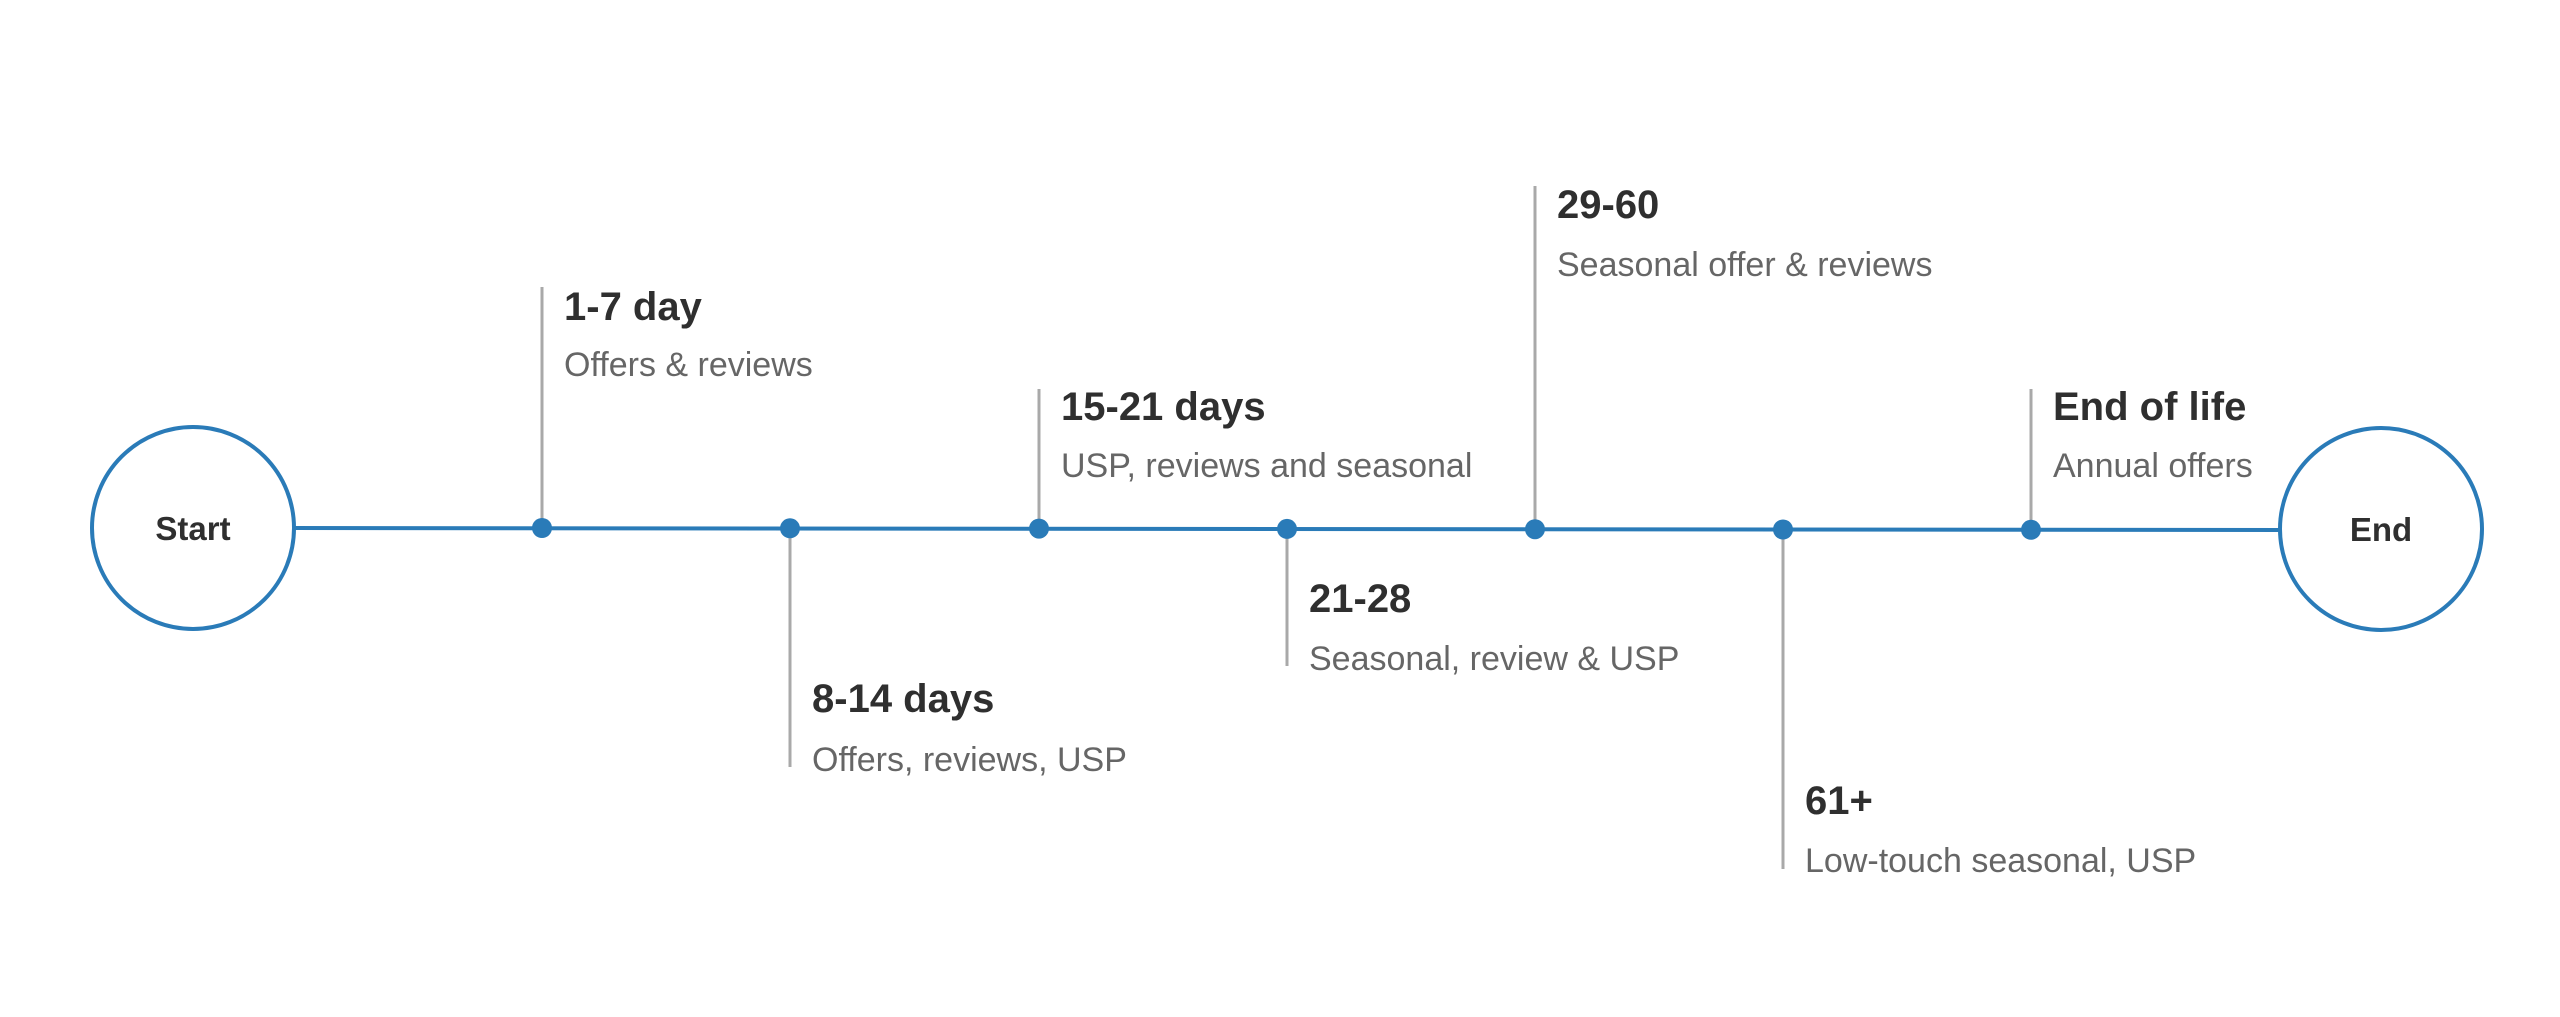  I want to click on milestone-title: 8-14 days, so click(903, 699).